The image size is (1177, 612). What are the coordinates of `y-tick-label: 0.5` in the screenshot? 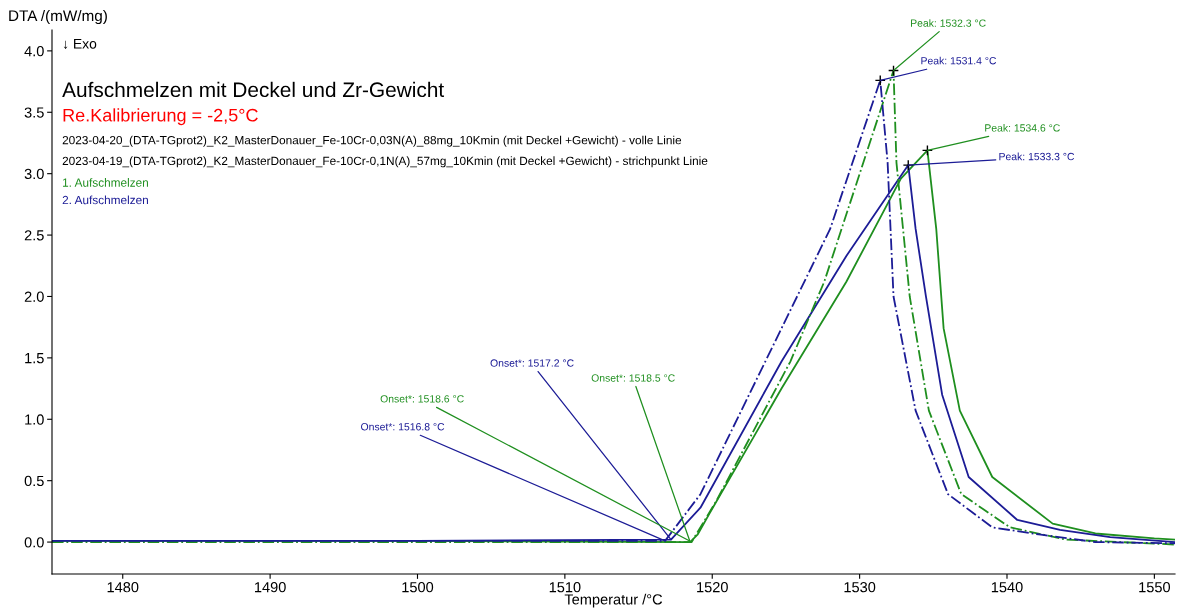 It's located at (34, 481).